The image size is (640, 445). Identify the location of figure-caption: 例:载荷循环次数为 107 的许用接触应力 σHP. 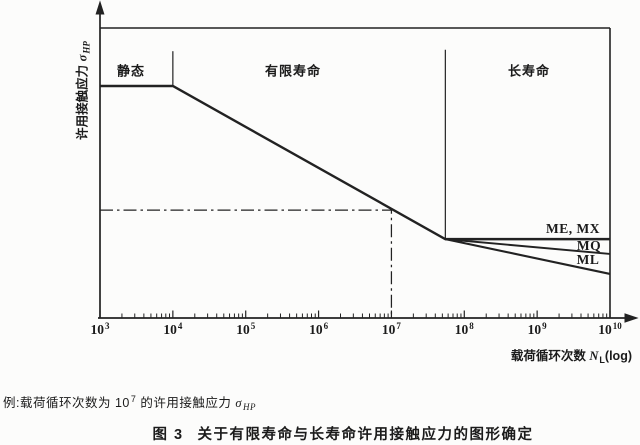
(129, 402).